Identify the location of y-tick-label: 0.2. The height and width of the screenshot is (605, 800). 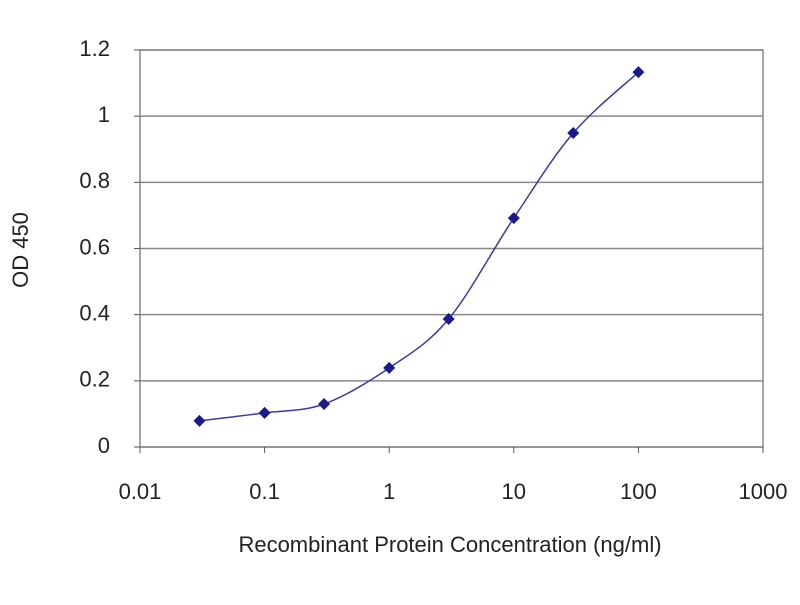
(94, 379).